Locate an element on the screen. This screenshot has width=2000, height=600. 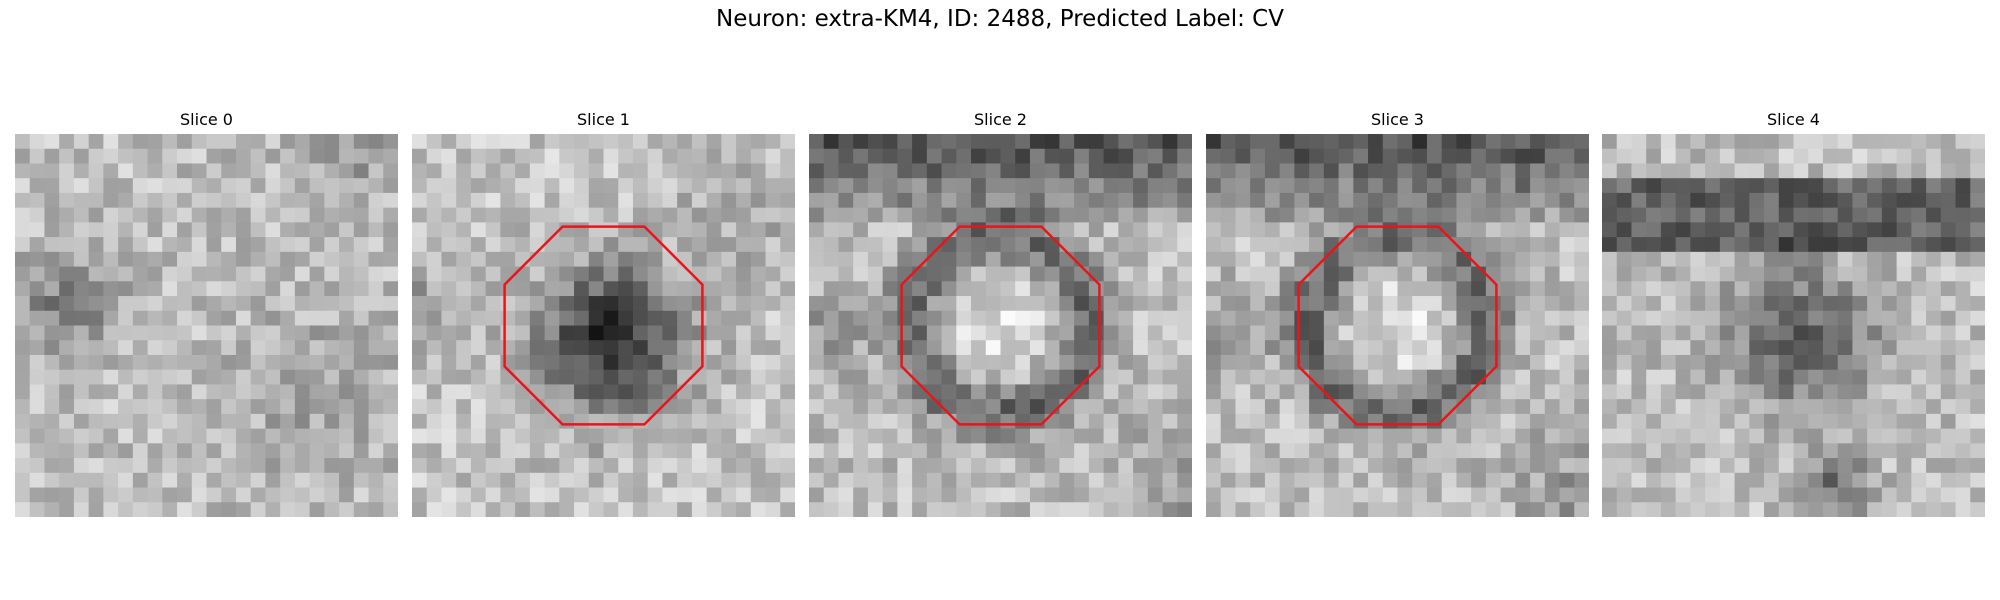
slice-panel: Slice 1 is located at coordinates (603, 313).